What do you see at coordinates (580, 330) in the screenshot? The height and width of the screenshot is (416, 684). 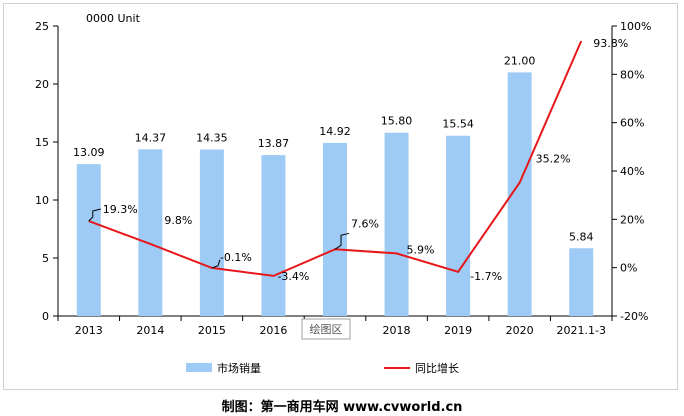 I see `x-tick-label: 2021.1-3` at bounding box center [580, 330].